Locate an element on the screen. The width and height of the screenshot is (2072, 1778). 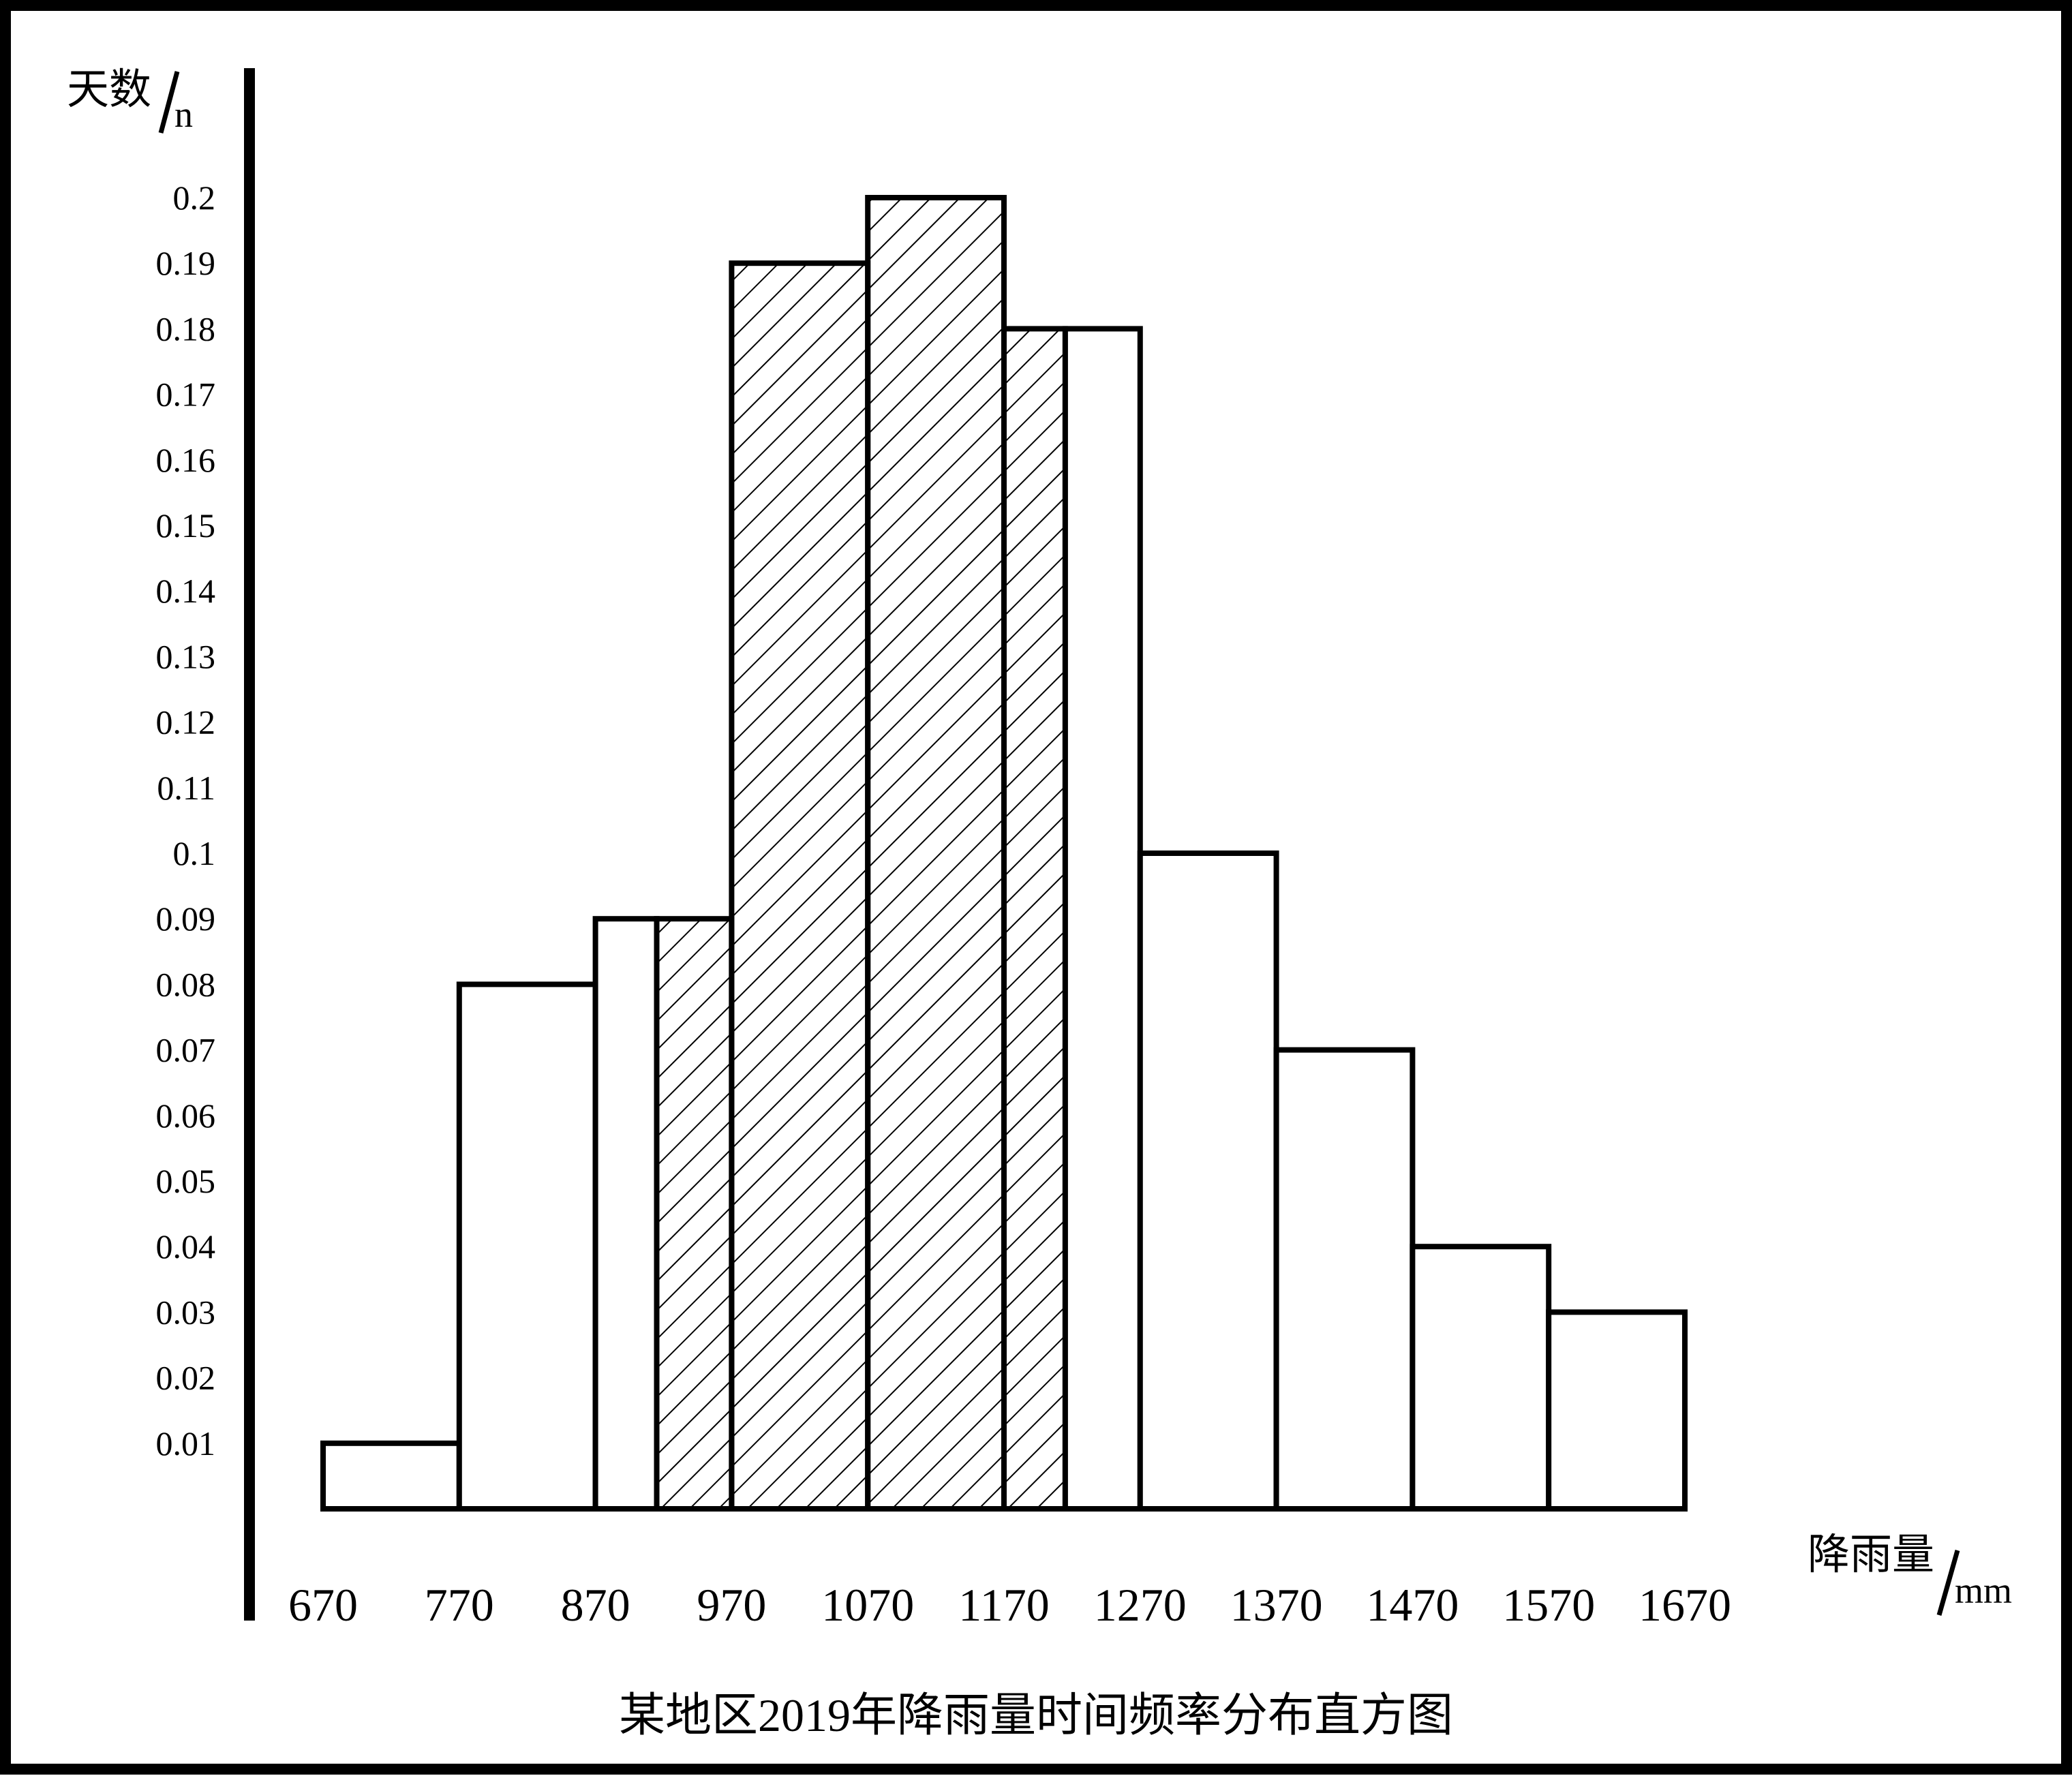
y-tick-label: 0.02 is located at coordinates (186, 1378).